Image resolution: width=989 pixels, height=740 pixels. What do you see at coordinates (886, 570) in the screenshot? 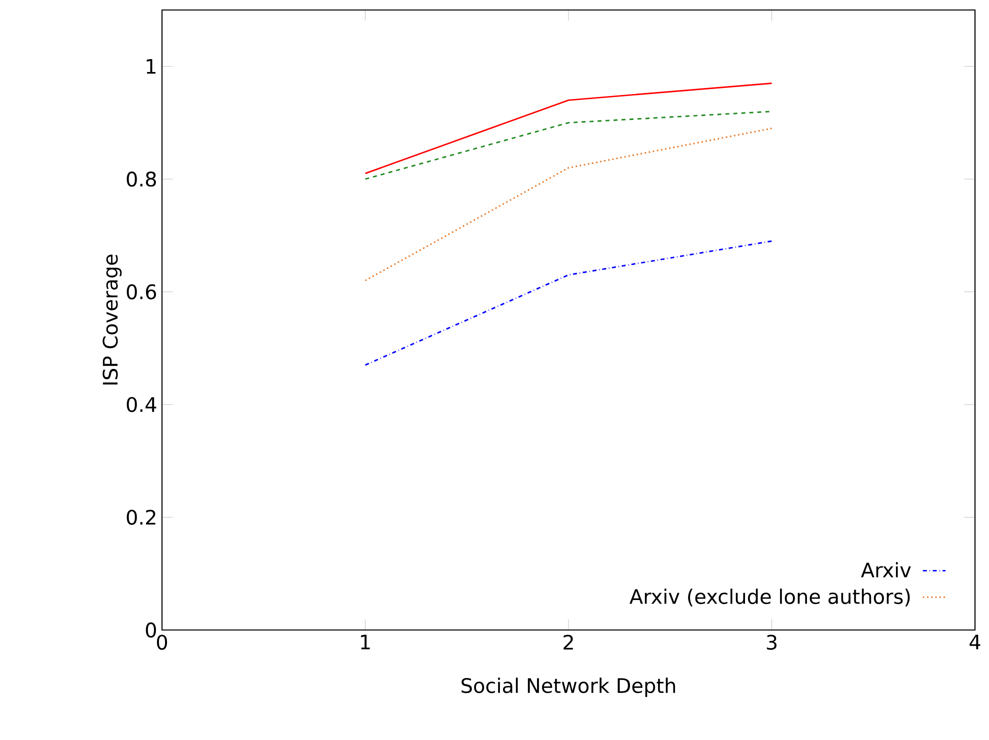
I see `legend-label: Arxiv` at bounding box center [886, 570].